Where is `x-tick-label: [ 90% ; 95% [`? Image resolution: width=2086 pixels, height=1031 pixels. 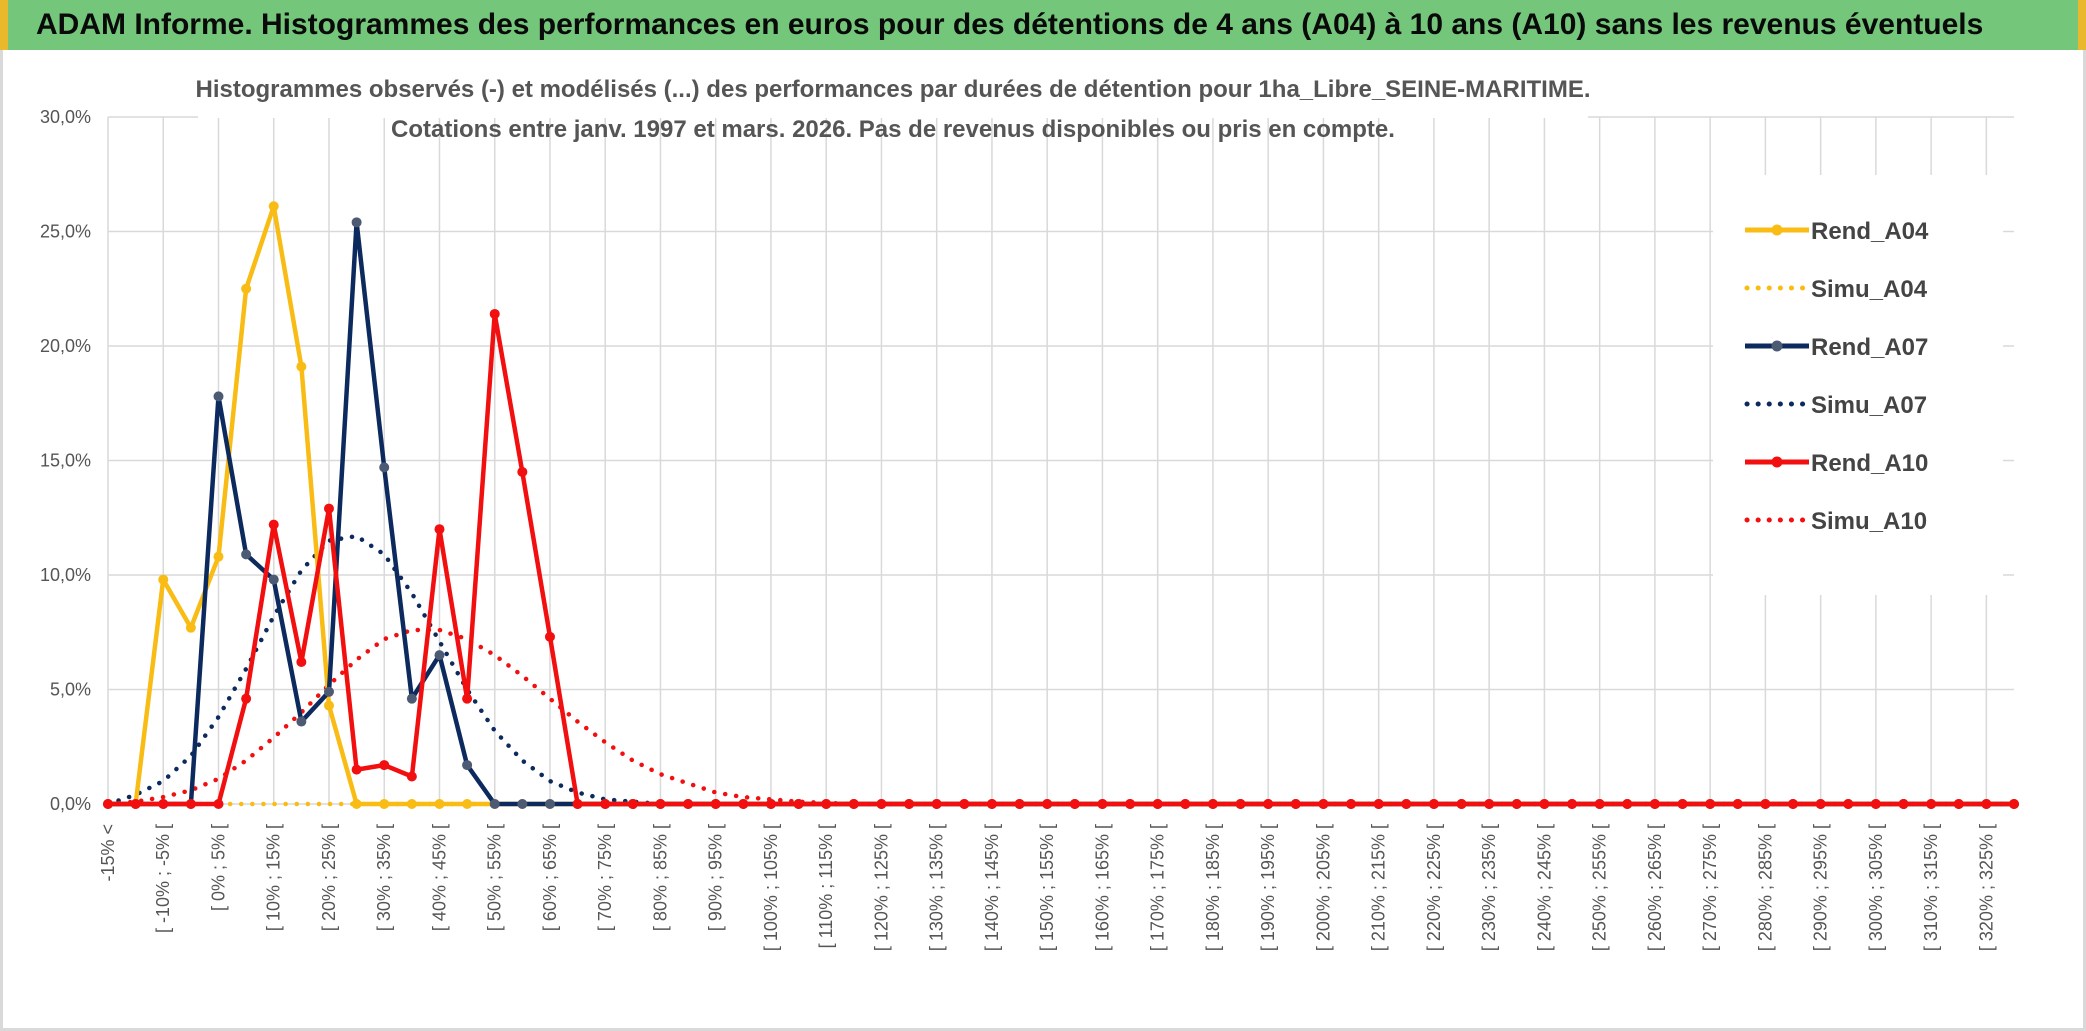
x-tick-label: [ 90% ; 95% [ is located at coordinates (716, 877).